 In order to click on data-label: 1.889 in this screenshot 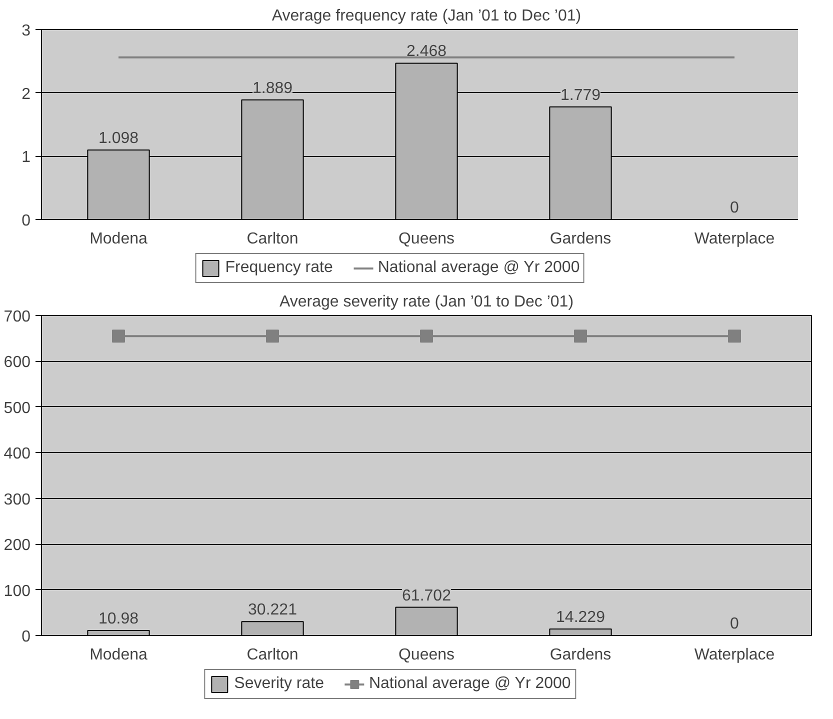, I will do `click(272, 88)`.